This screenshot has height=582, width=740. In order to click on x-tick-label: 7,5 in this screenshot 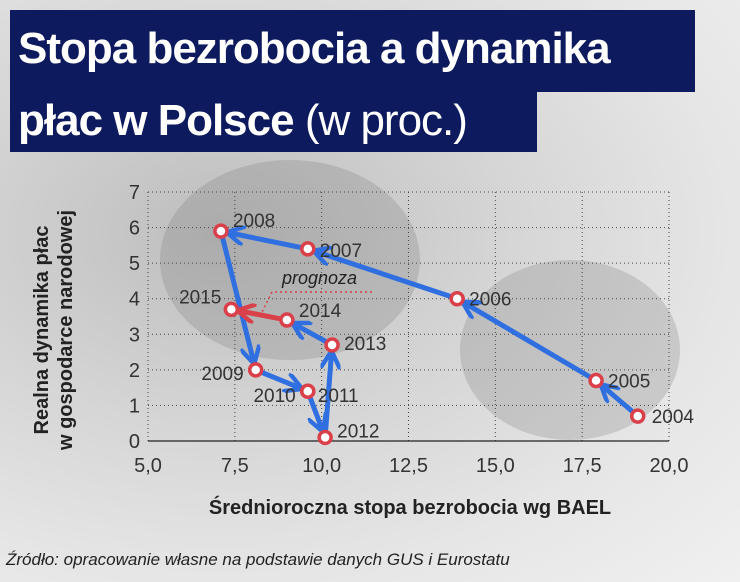, I will do `click(235, 466)`.